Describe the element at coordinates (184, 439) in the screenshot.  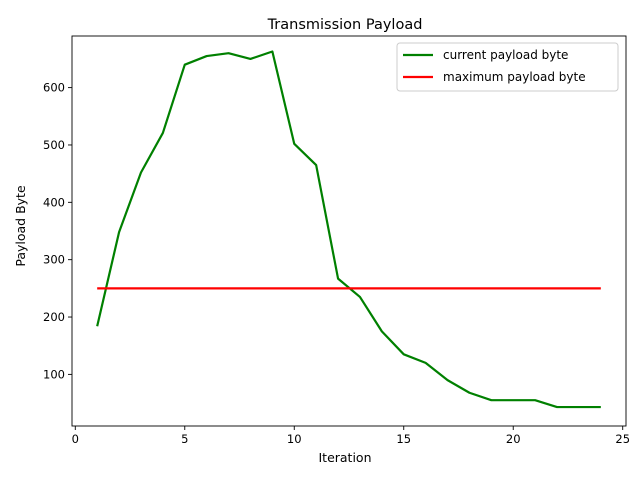
I see `x-tick-label: 5` at that location.